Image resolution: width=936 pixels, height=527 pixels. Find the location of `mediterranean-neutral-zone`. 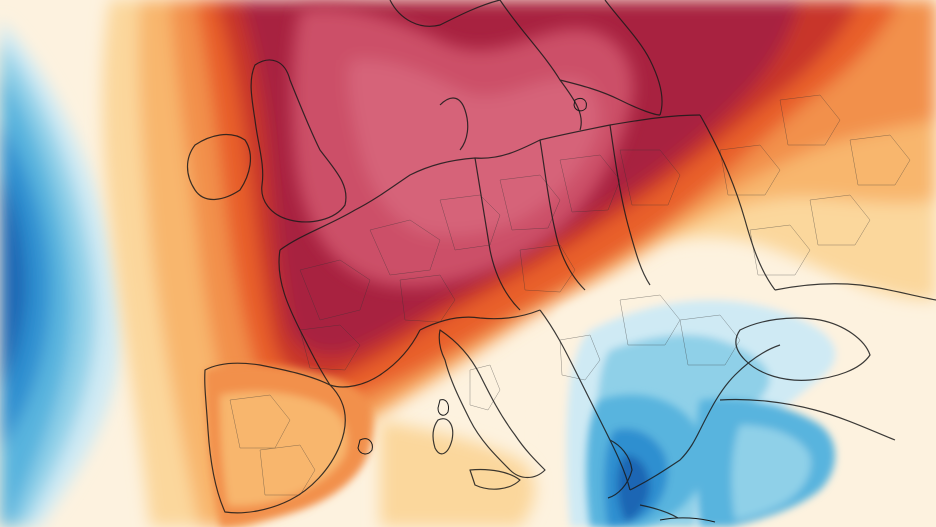

mediterranean-neutral-zone is located at coordinates (457, 473).